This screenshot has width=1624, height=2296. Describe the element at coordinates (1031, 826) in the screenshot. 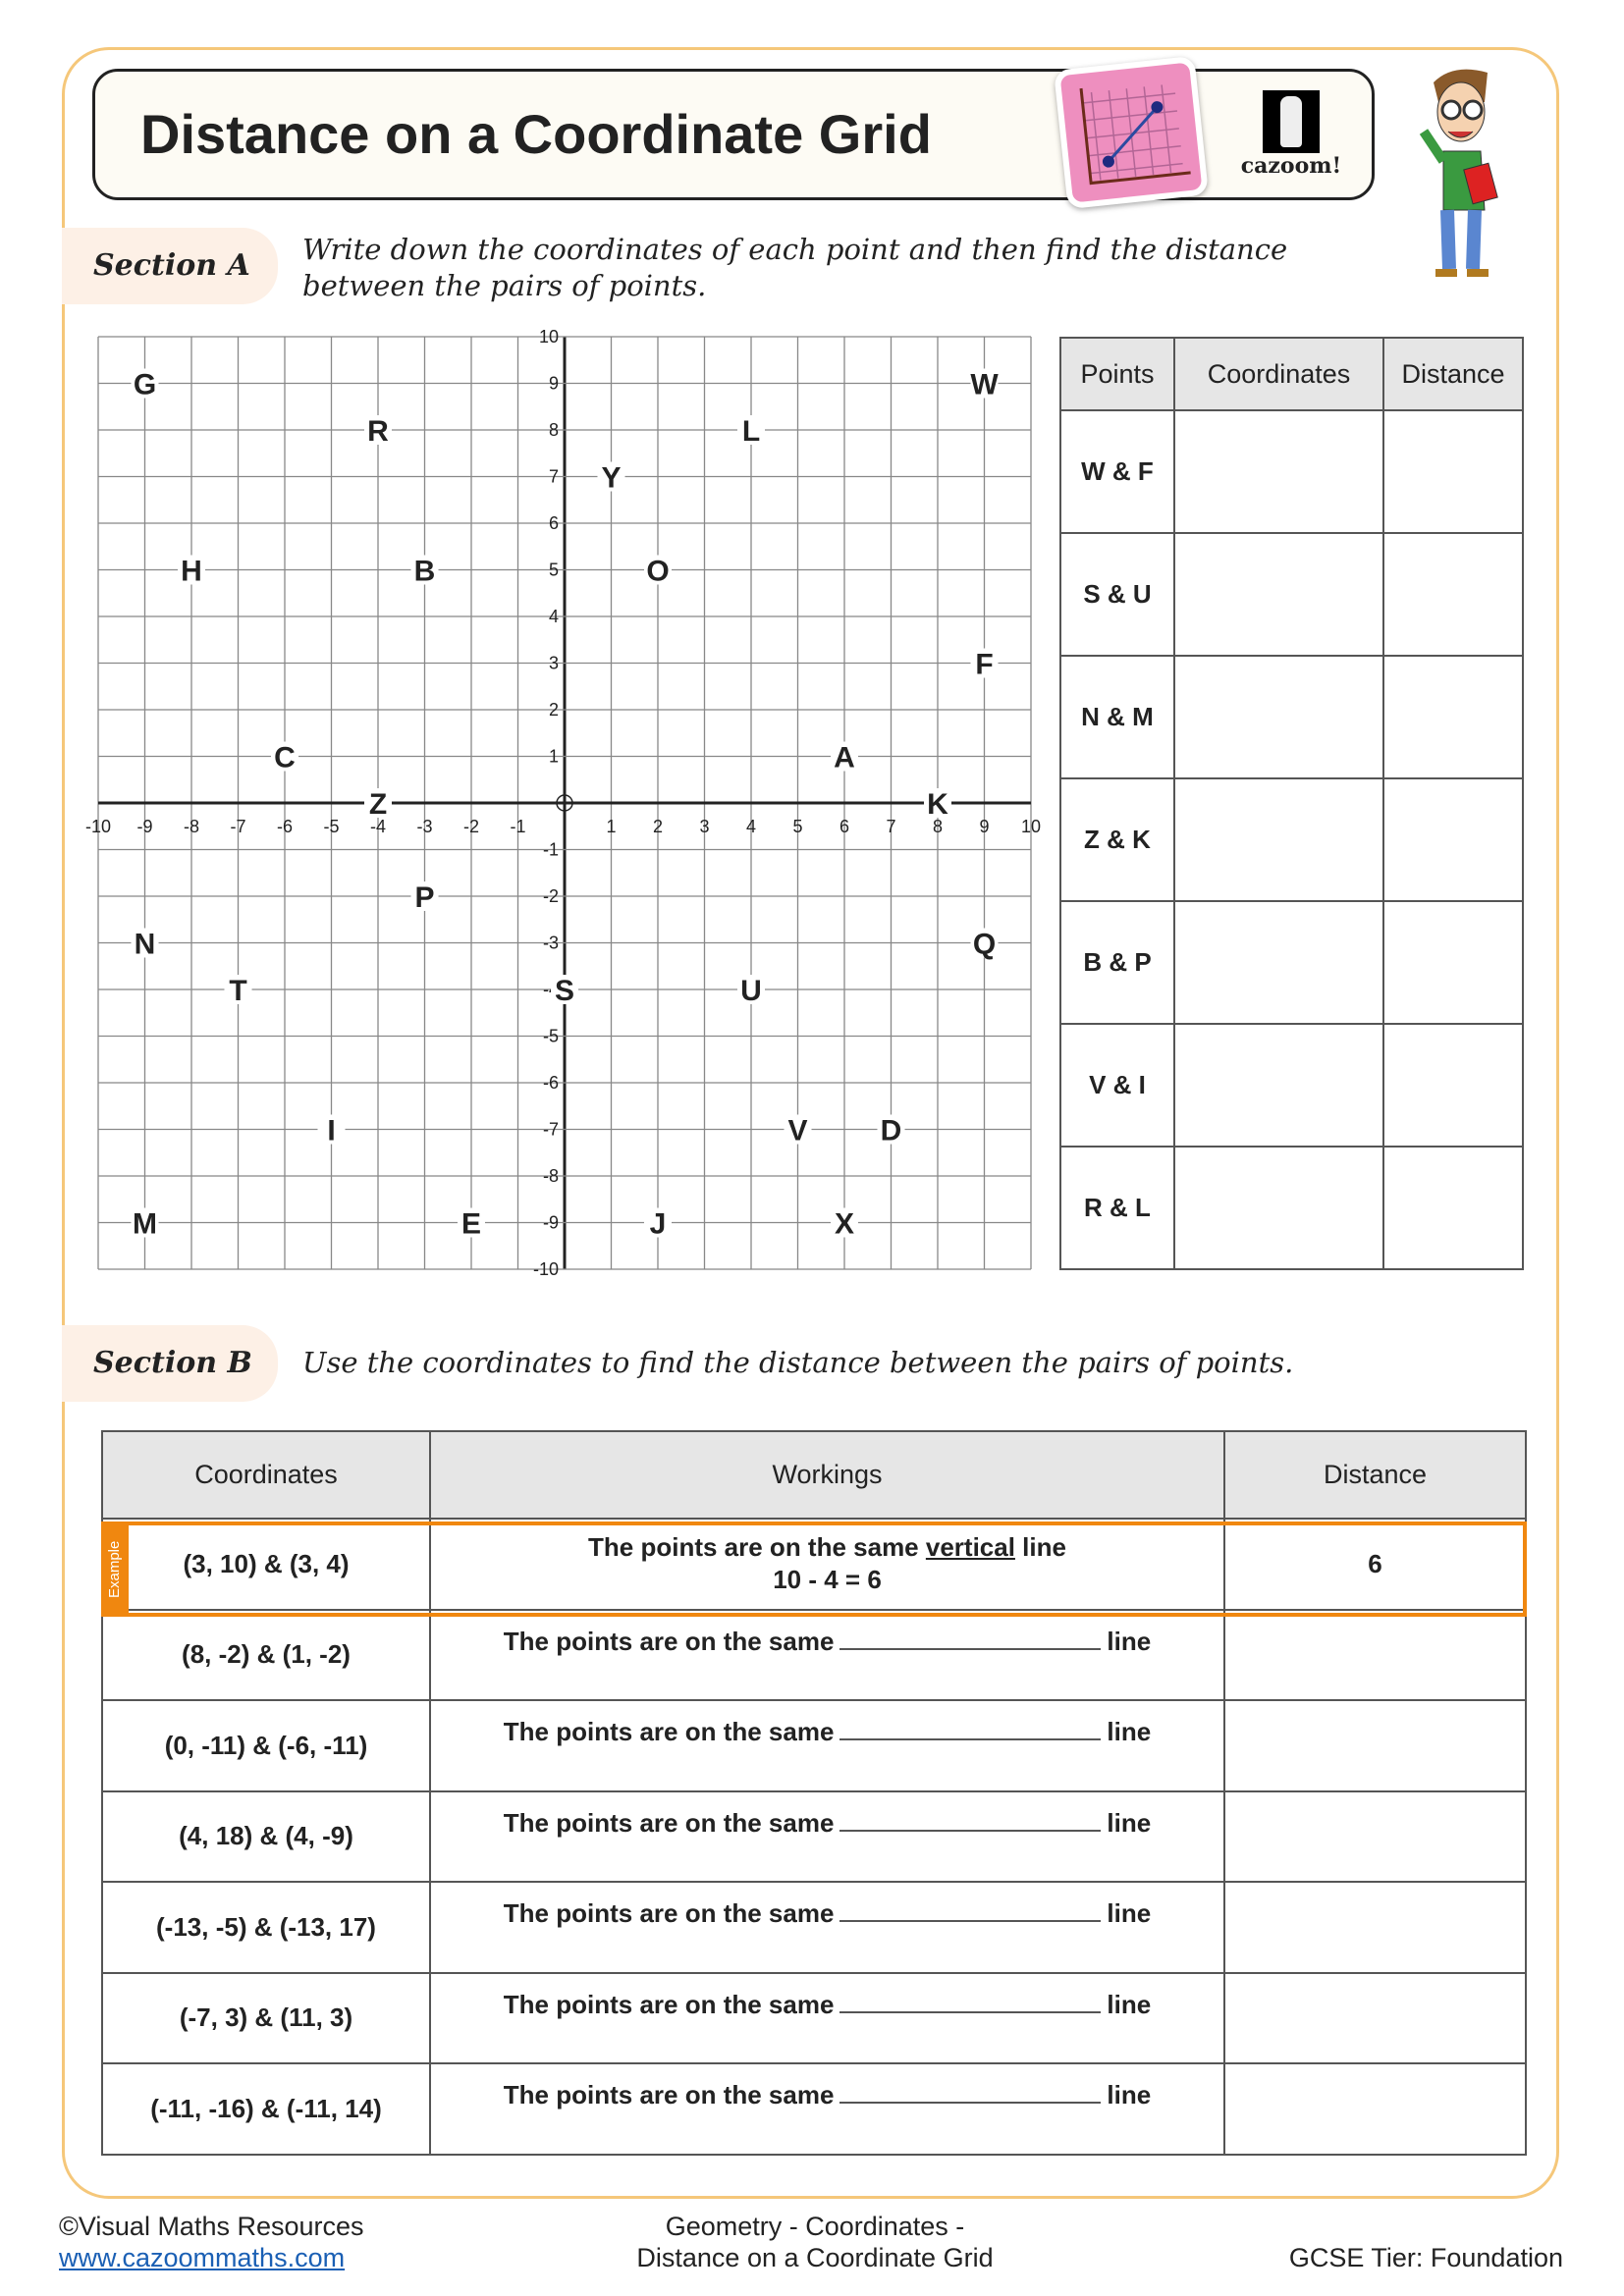

I see `x-tick-label: 10` at that location.